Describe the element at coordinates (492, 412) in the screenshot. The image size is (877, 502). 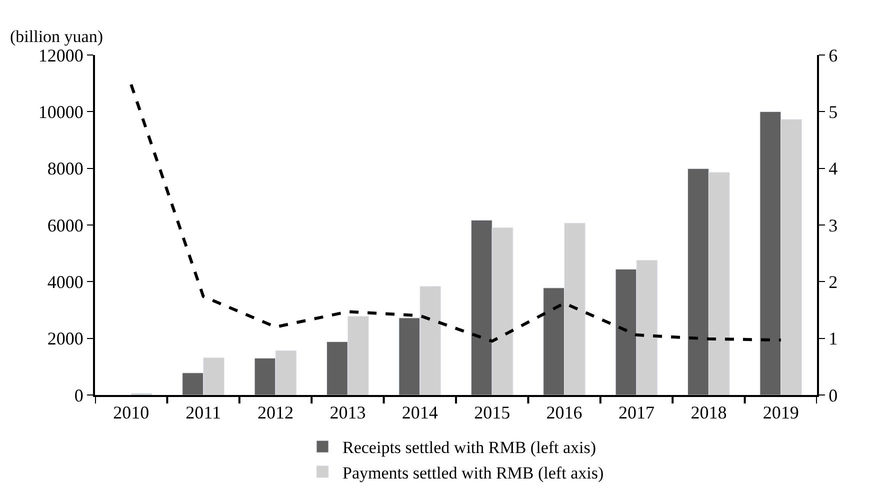
I see `x-tick-label: 2015` at that location.